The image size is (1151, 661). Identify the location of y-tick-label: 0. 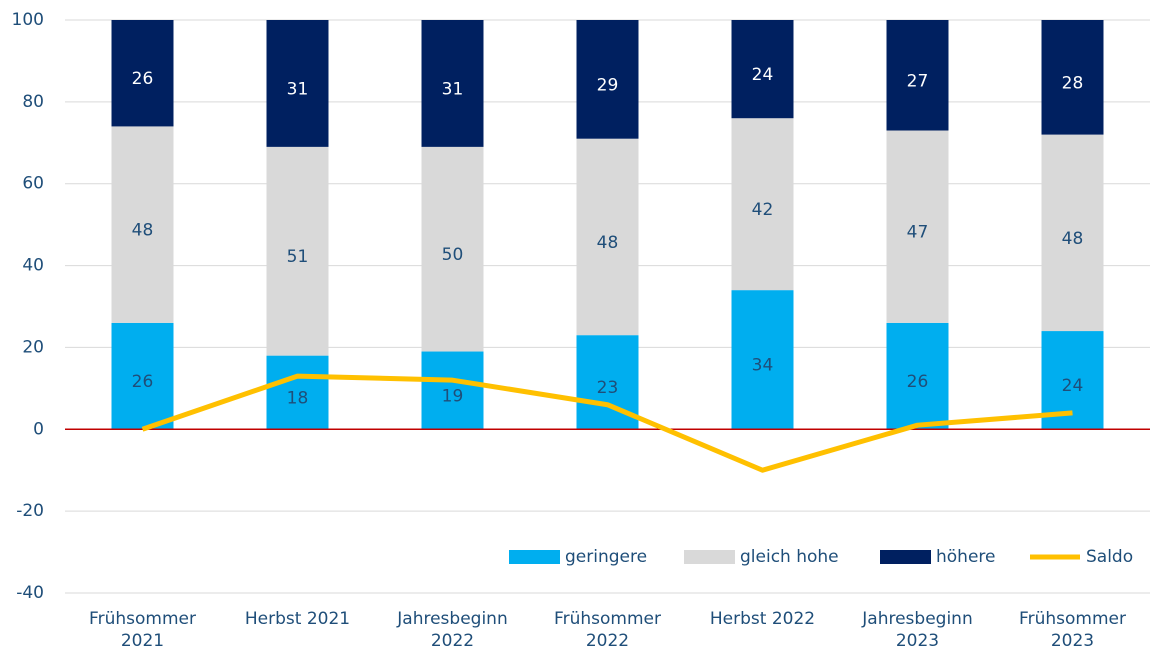
(38, 429).